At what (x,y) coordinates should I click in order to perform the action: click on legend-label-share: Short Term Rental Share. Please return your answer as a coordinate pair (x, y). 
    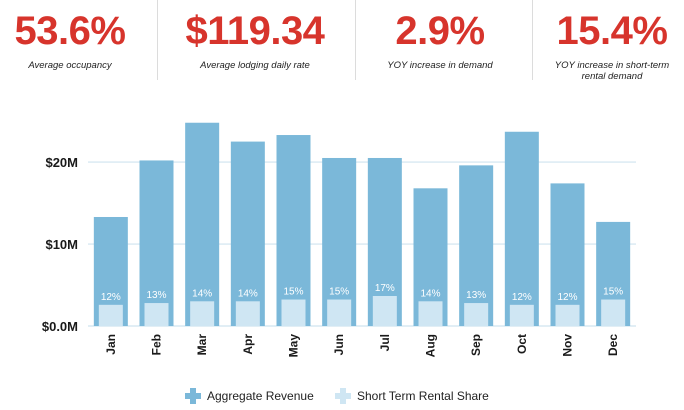
    Looking at the image, I should click on (423, 396).